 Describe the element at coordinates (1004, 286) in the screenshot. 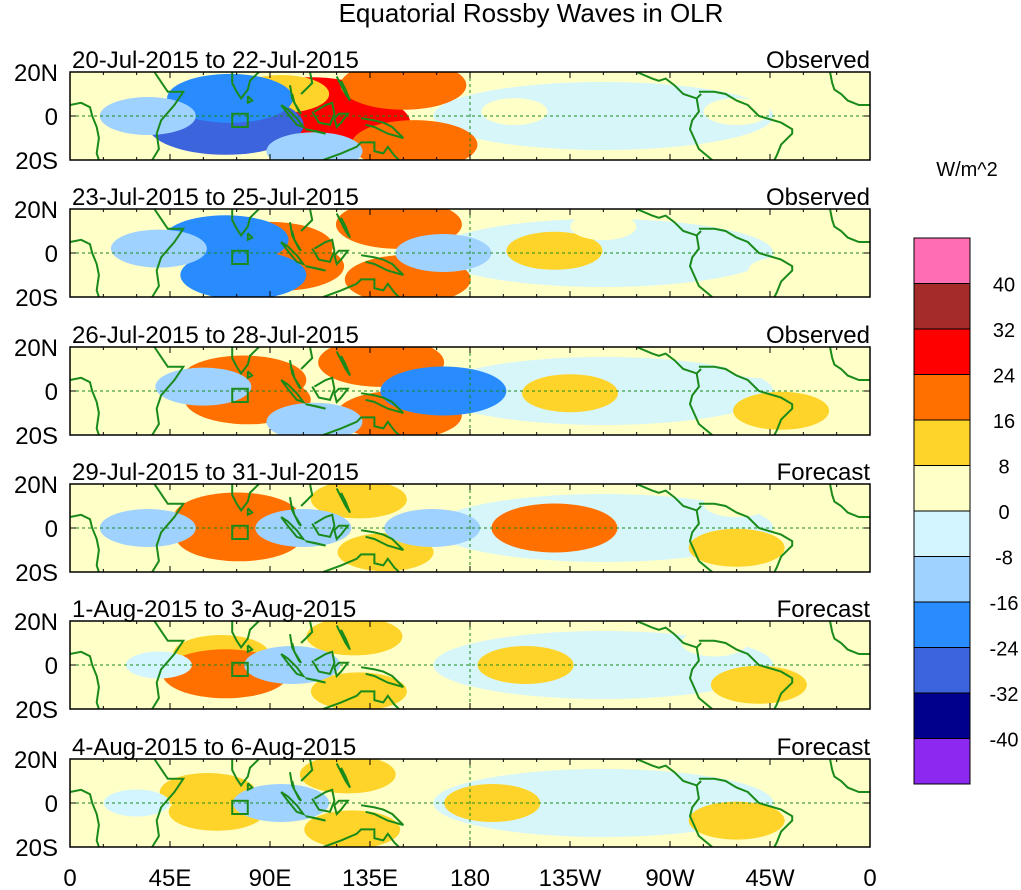

I see `colorbar-label: 40` at that location.